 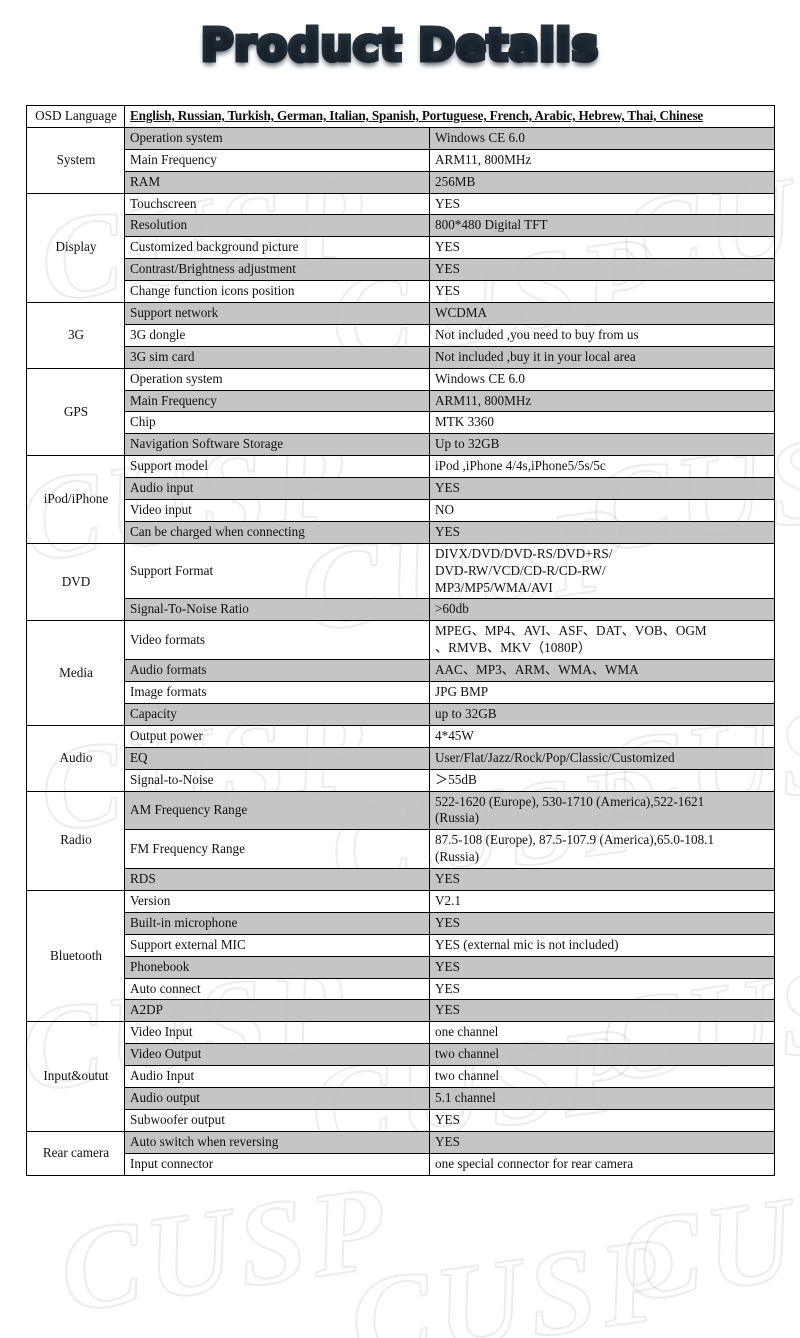 I want to click on spec-value: NO, so click(x=602, y=510).